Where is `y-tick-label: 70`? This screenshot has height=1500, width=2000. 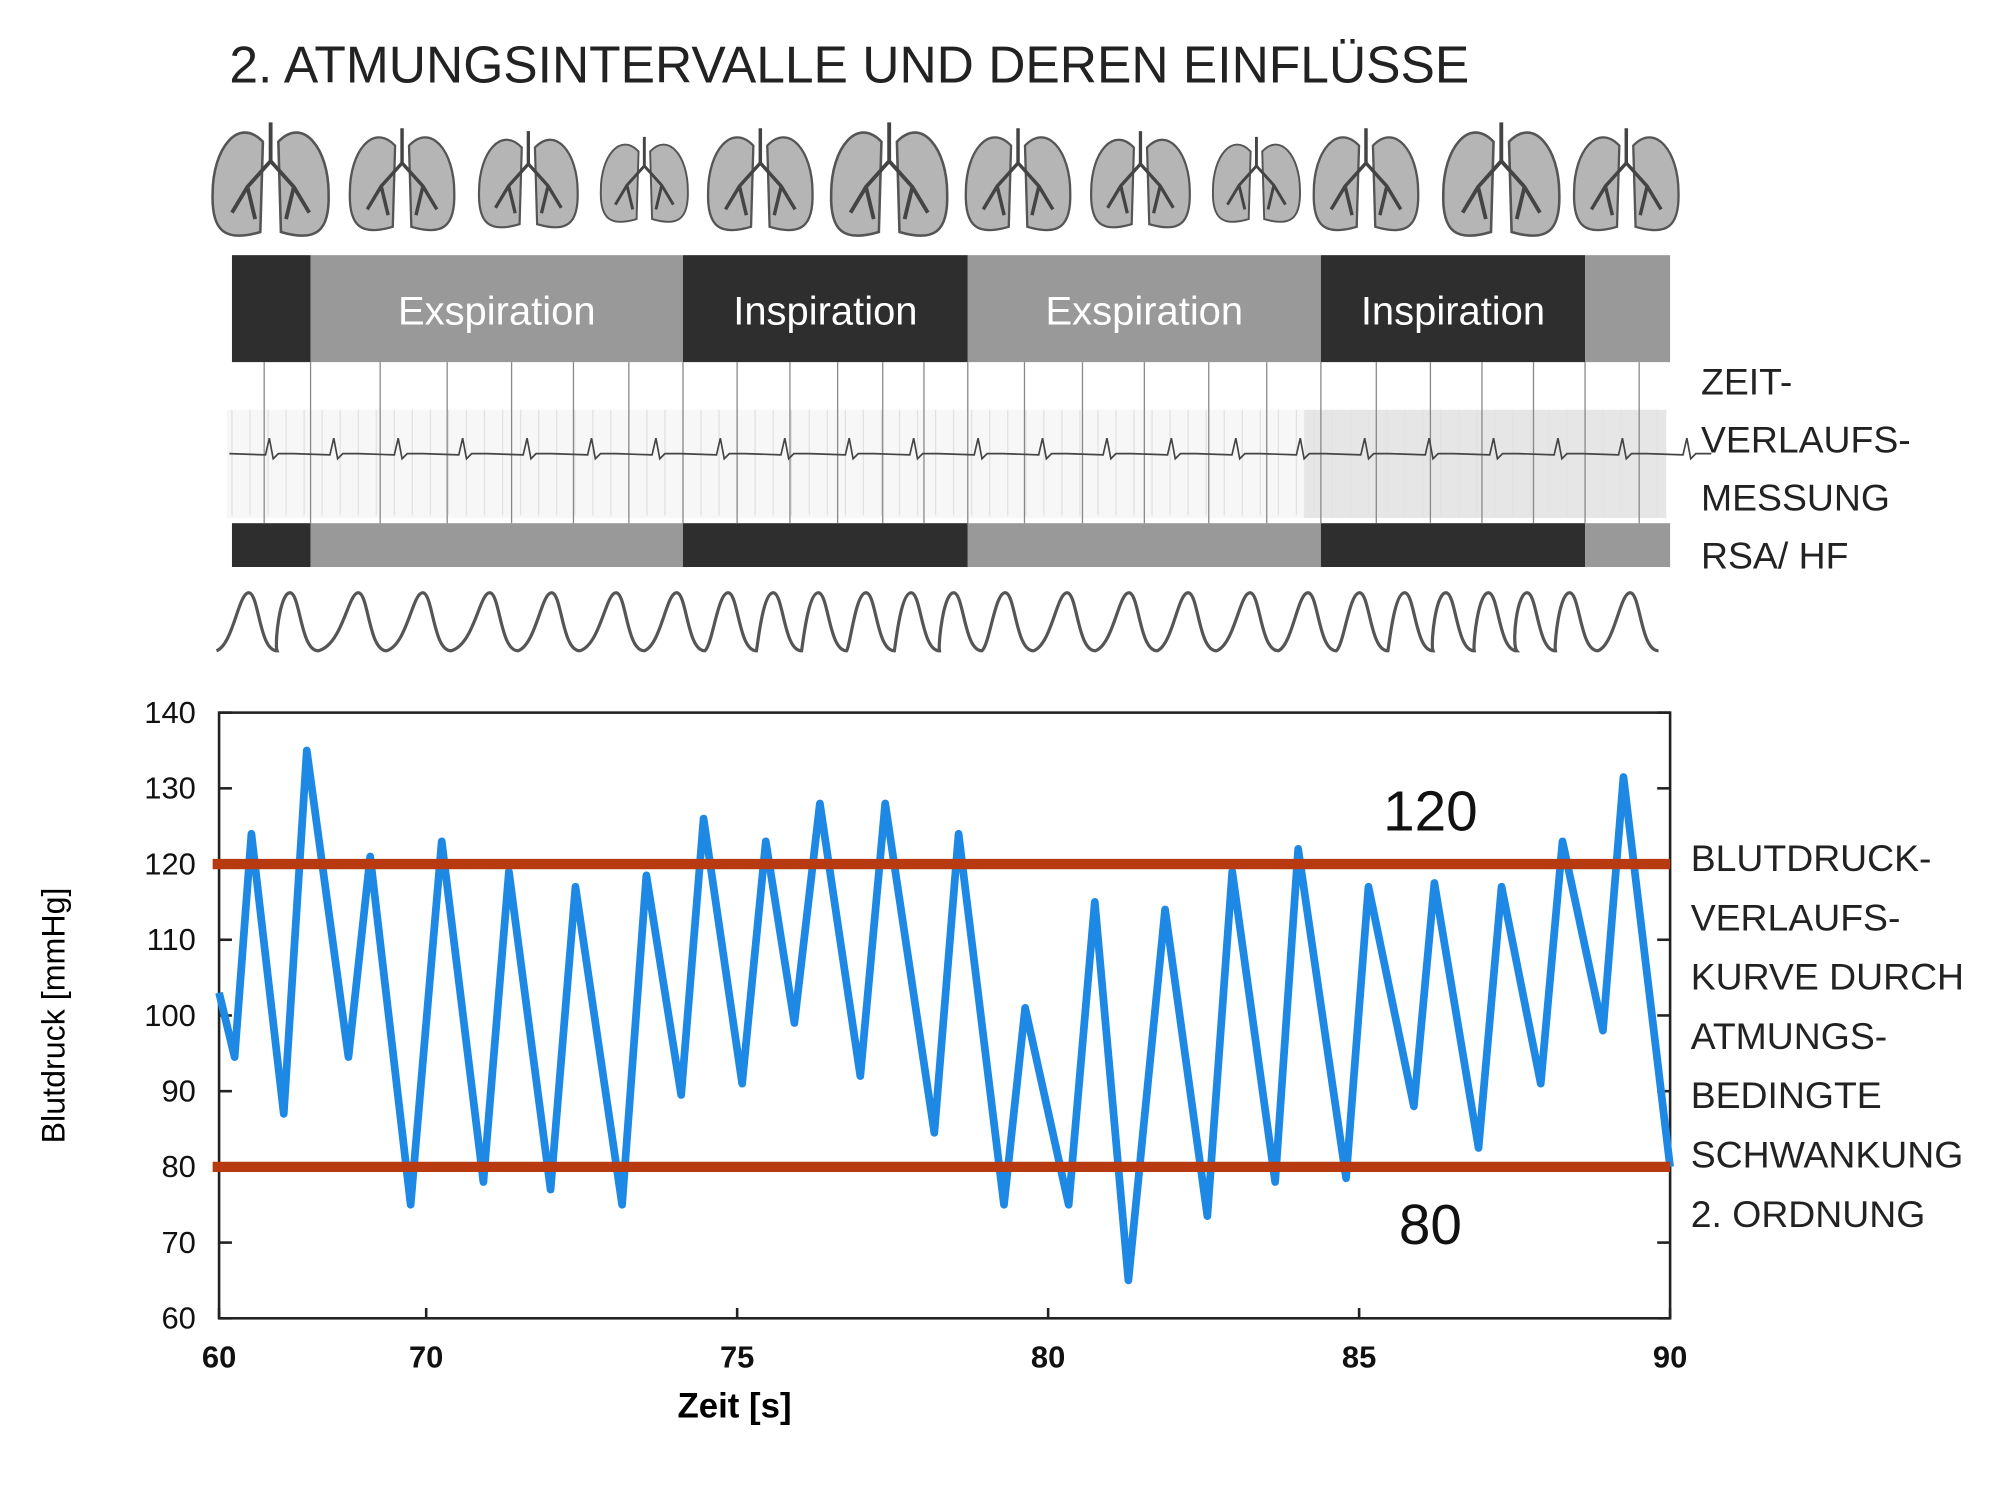 y-tick-label: 70 is located at coordinates (178, 1242).